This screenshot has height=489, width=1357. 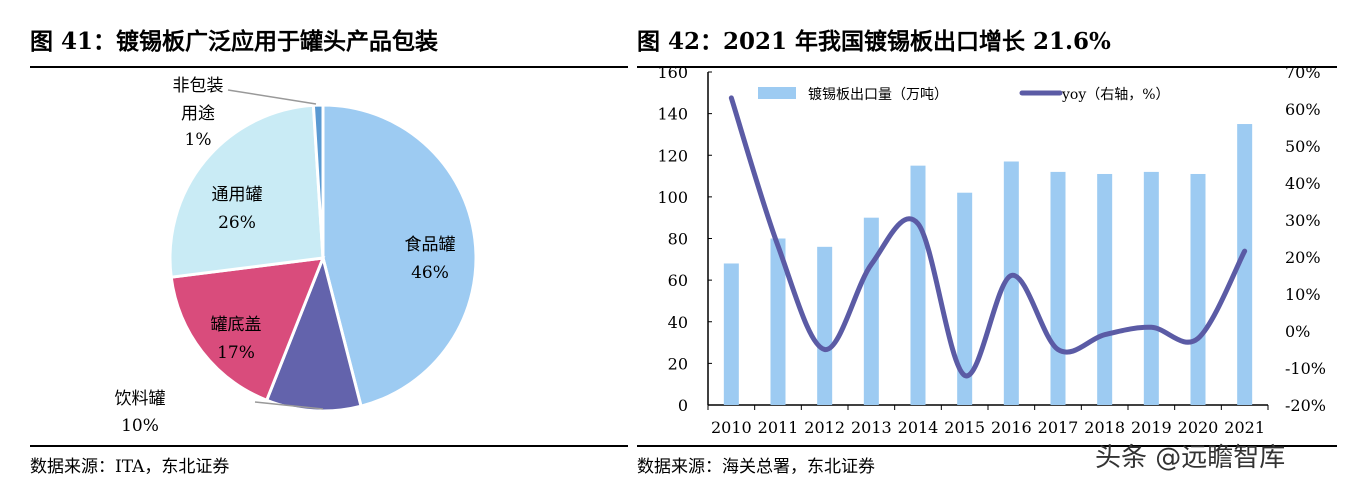 I want to click on bar-2021, so click(x=1245, y=264).